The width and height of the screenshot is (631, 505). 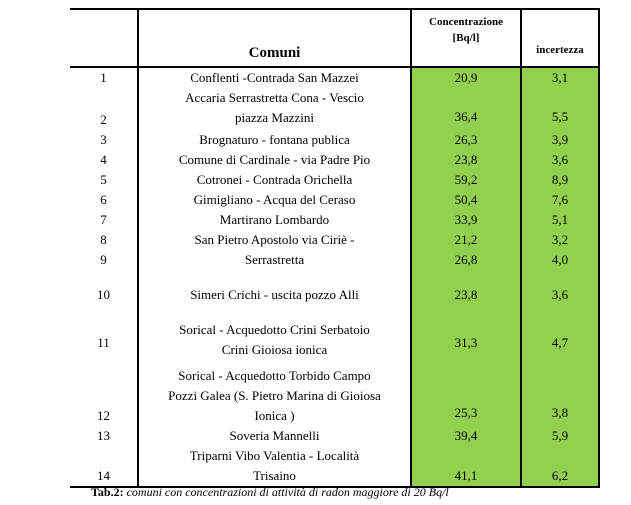 I want to click on incertezza-value: 8,9, so click(x=560, y=180).